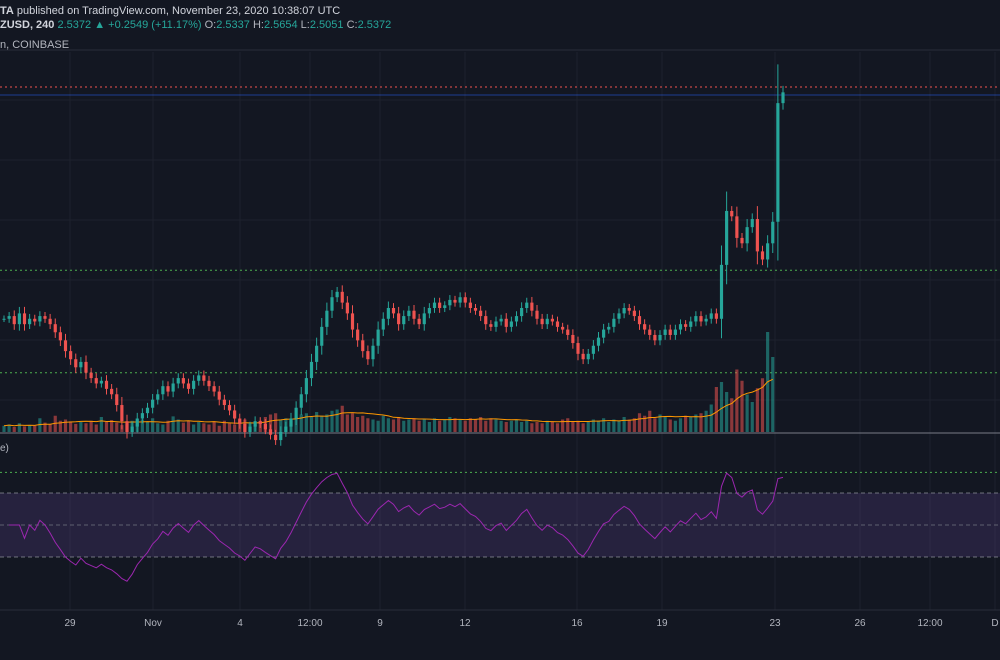  What do you see at coordinates (352, 25) in the screenshot?
I see `close-label: C:` at bounding box center [352, 25].